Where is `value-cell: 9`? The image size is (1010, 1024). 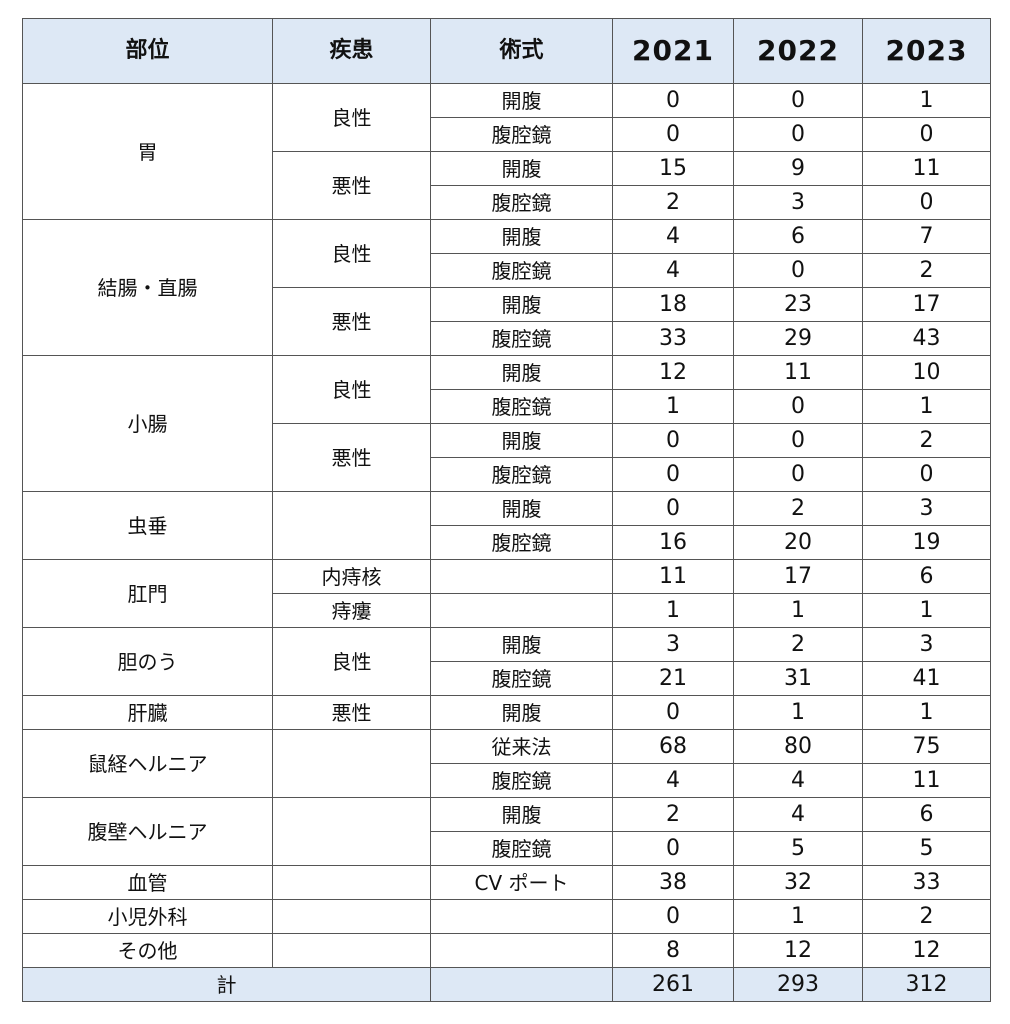
value-cell: 9 is located at coordinates (798, 168).